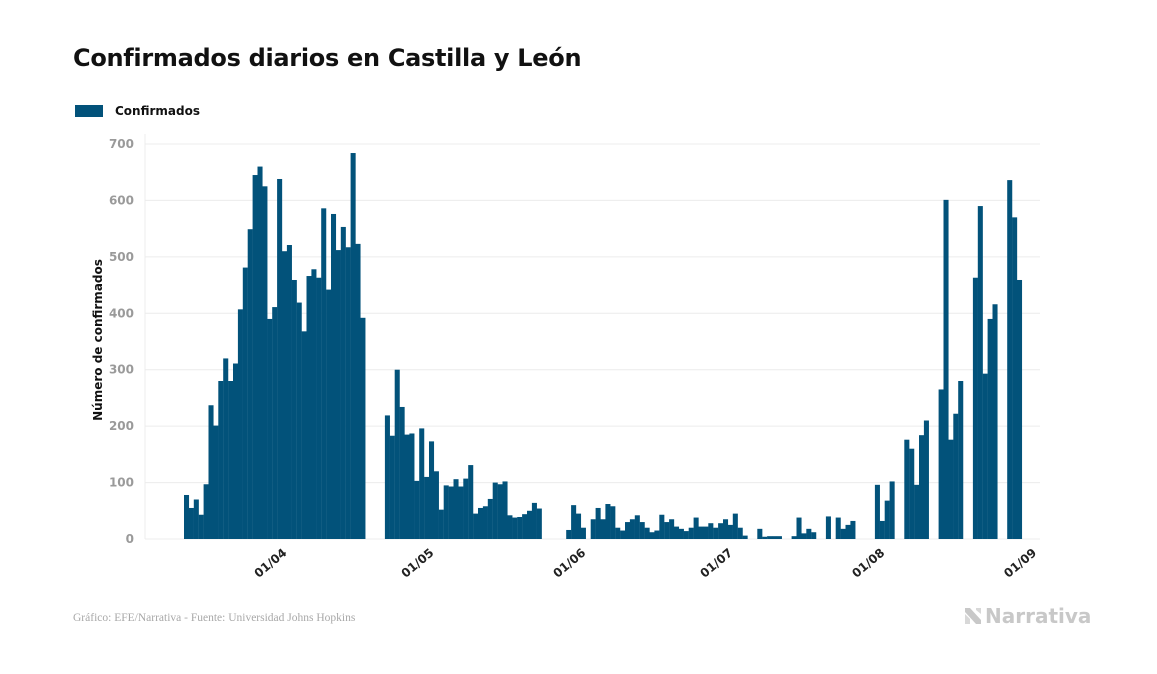  What do you see at coordinates (418, 563) in the screenshot?
I see `x-tick-label: 01/05` at bounding box center [418, 563].